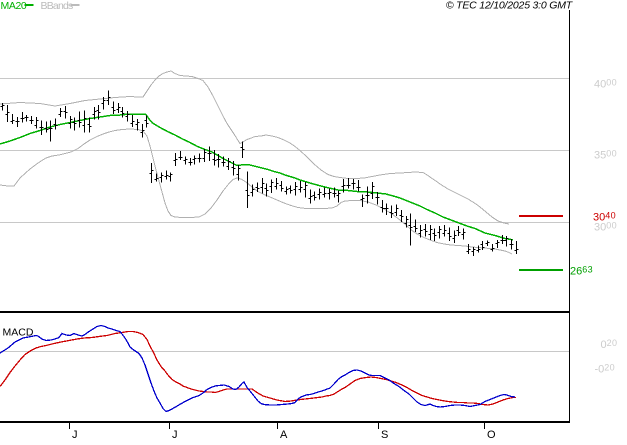 This screenshot has width=627, height=445. Describe the element at coordinates (491, 434) in the screenshot. I see `svg-text: O` at that location.